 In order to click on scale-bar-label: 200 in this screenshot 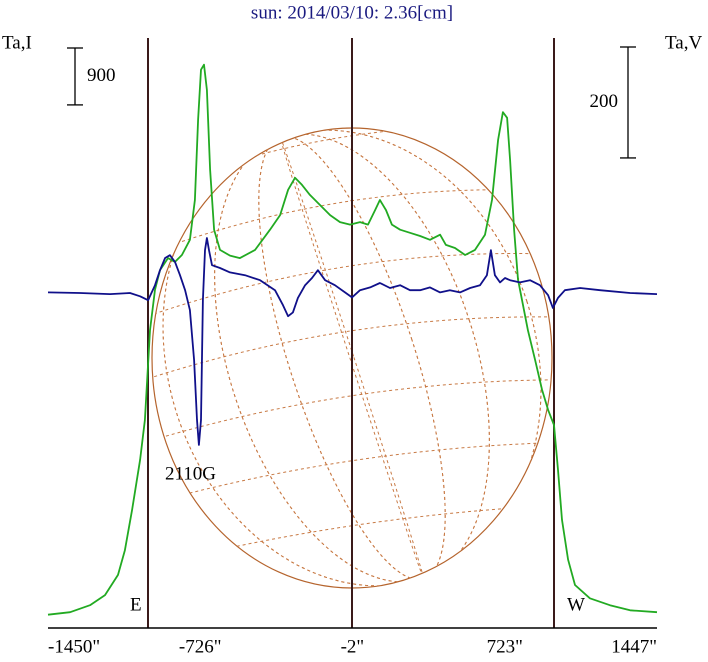, I will do `click(604, 101)`.